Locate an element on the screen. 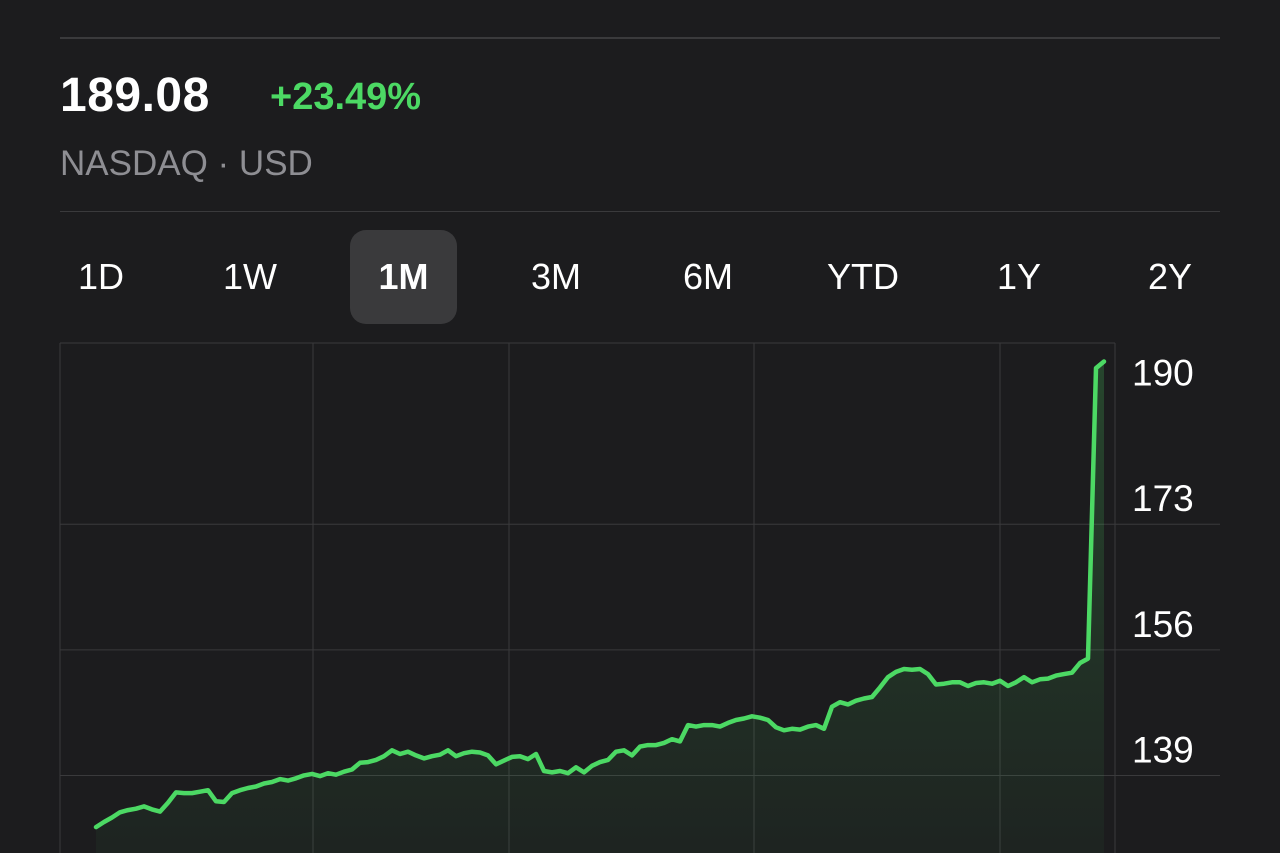 The height and width of the screenshot is (853, 1280). section-divider is located at coordinates (640, 211).